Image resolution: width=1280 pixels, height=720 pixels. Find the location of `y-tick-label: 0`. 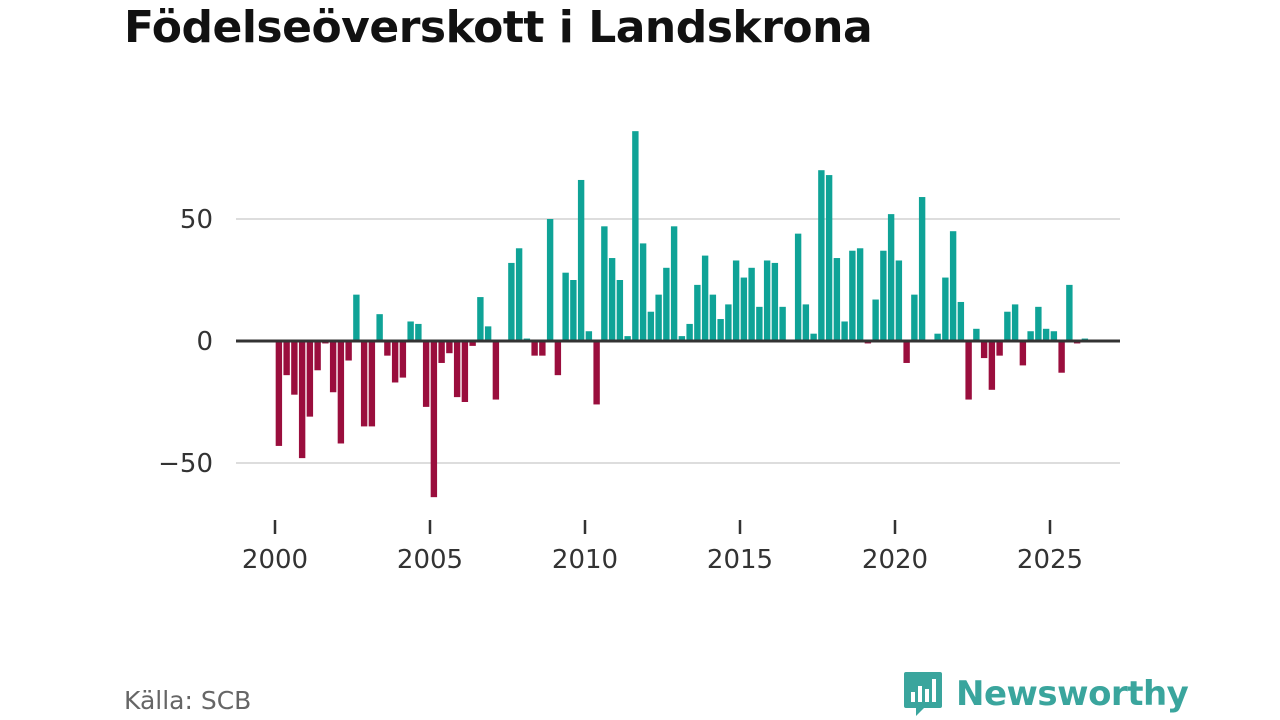

y-tick-label: 0 is located at coordinates (204, 342).